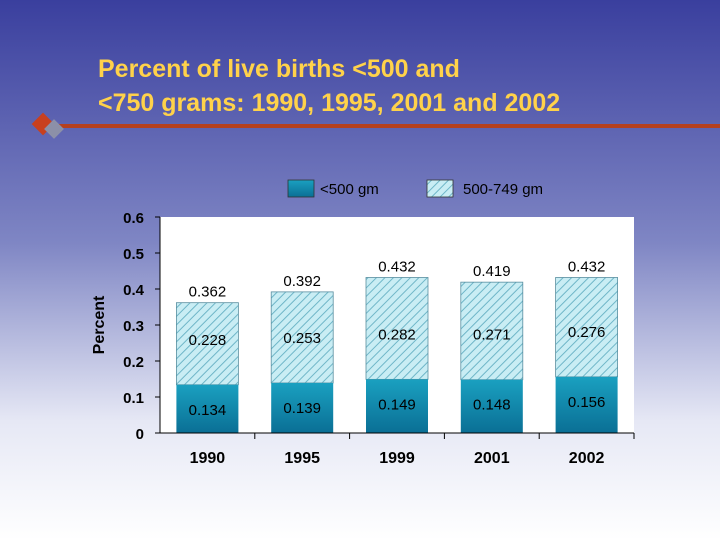  What do you see at coordinates (140, 434) in the screenshot?
I see `y-tick-label: 0` at bounding box center [140, 434].